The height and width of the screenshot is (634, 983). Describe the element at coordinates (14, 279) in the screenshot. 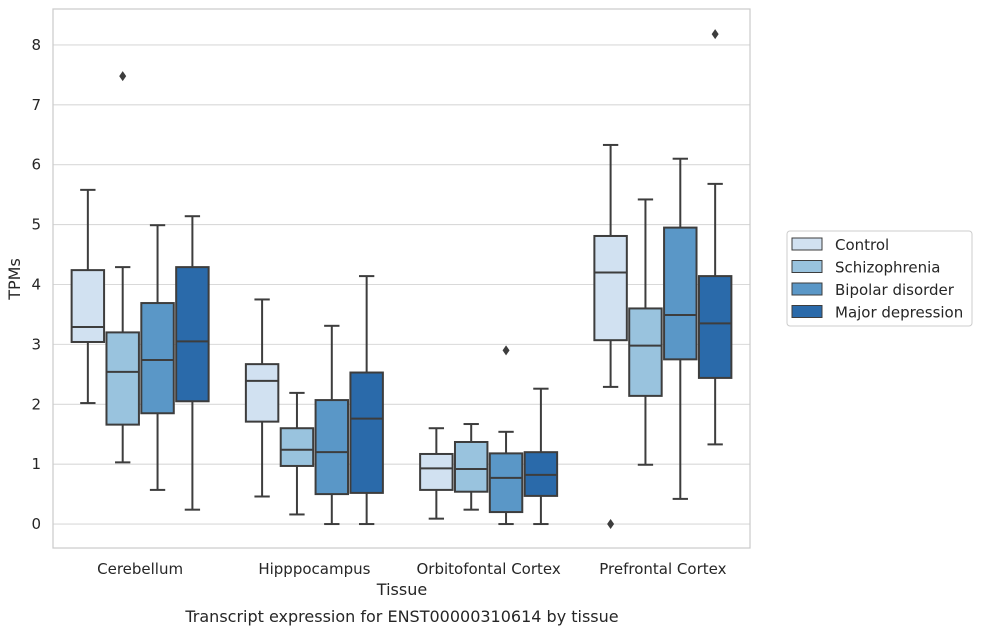

I see `y-axis-label: TPMs` at that location.